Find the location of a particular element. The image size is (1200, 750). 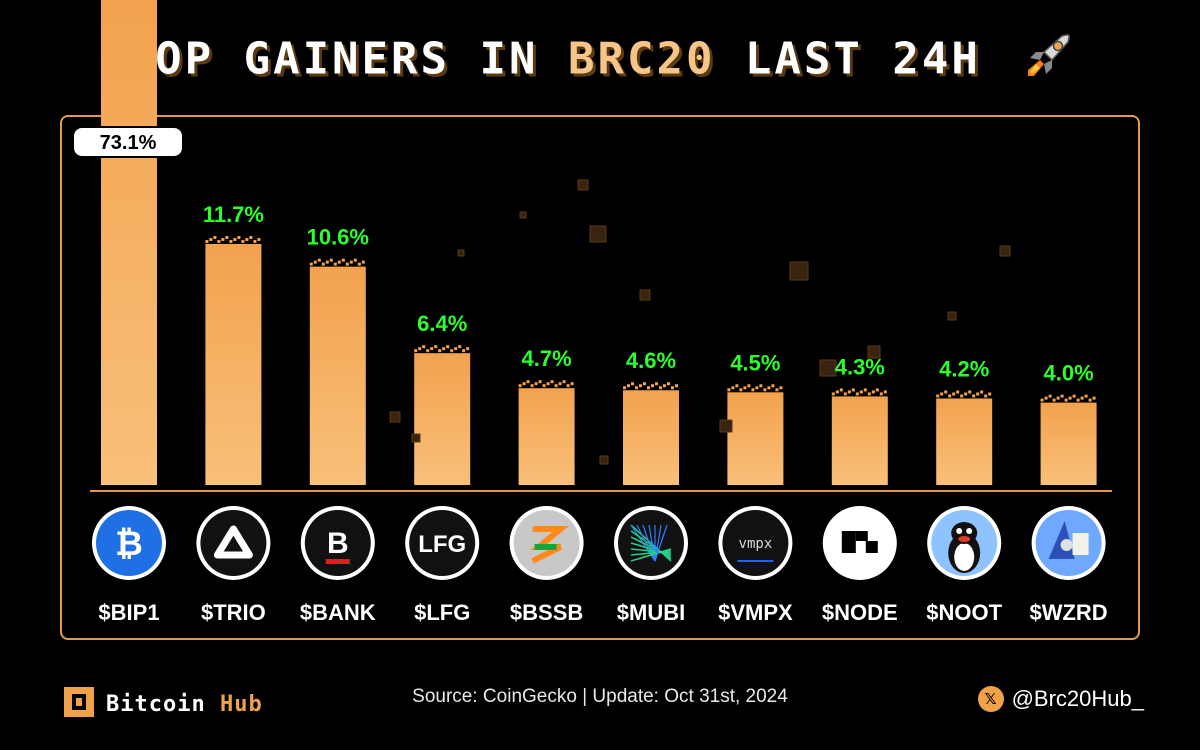

brand: Bitcoin Hub is located at coordinates (162, 704).